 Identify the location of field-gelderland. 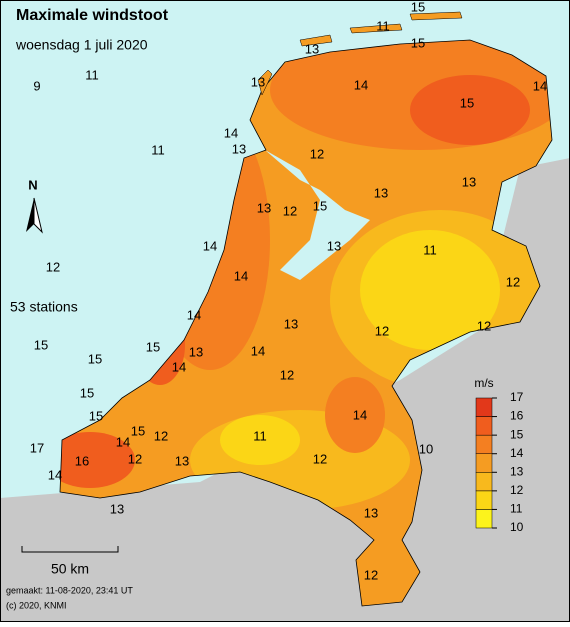
(355, 415).